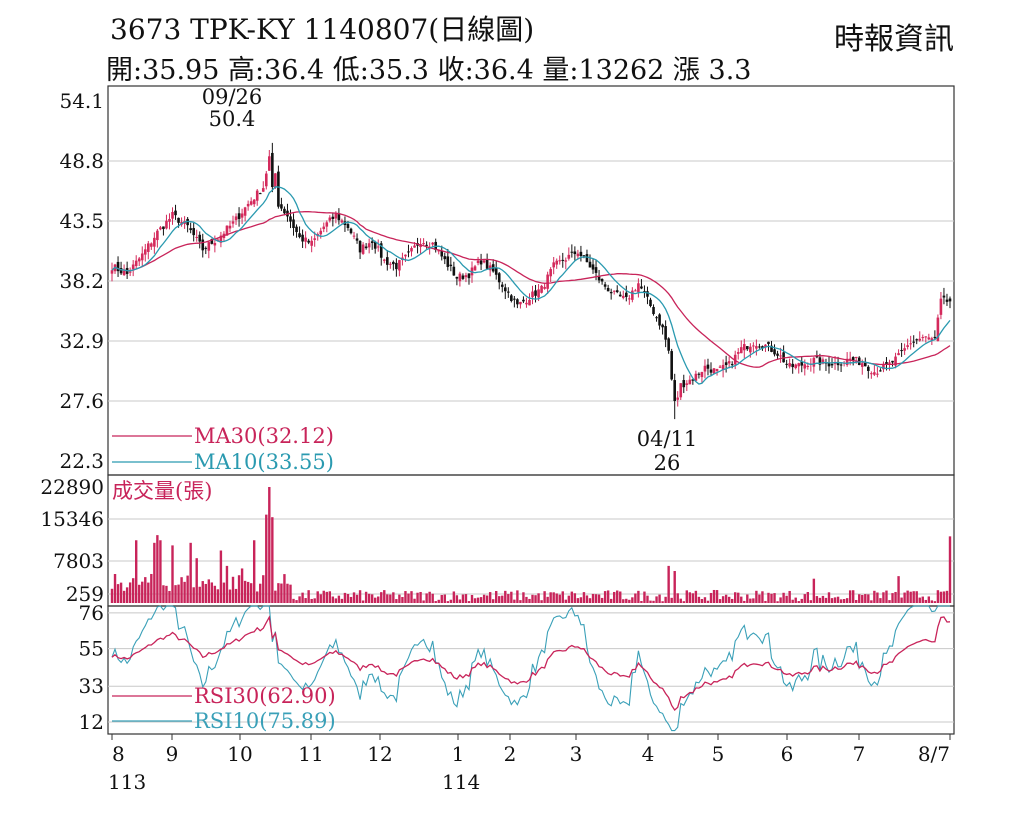 This screenshot has height=819, width=1024. Describe the element at coordinates (91, 613) in the screenshot. I see `rsi-tick-label: 76` at that location.